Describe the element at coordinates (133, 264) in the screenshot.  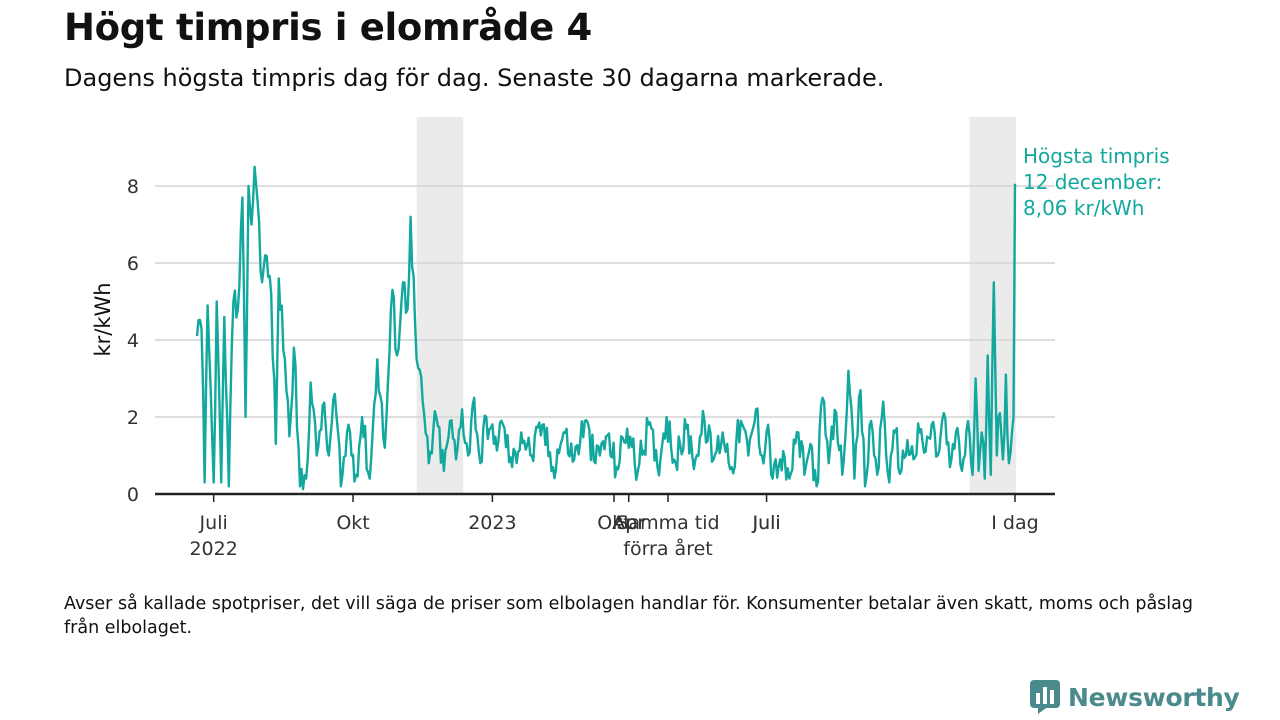
I see `y-tick-label: 6` at that location.